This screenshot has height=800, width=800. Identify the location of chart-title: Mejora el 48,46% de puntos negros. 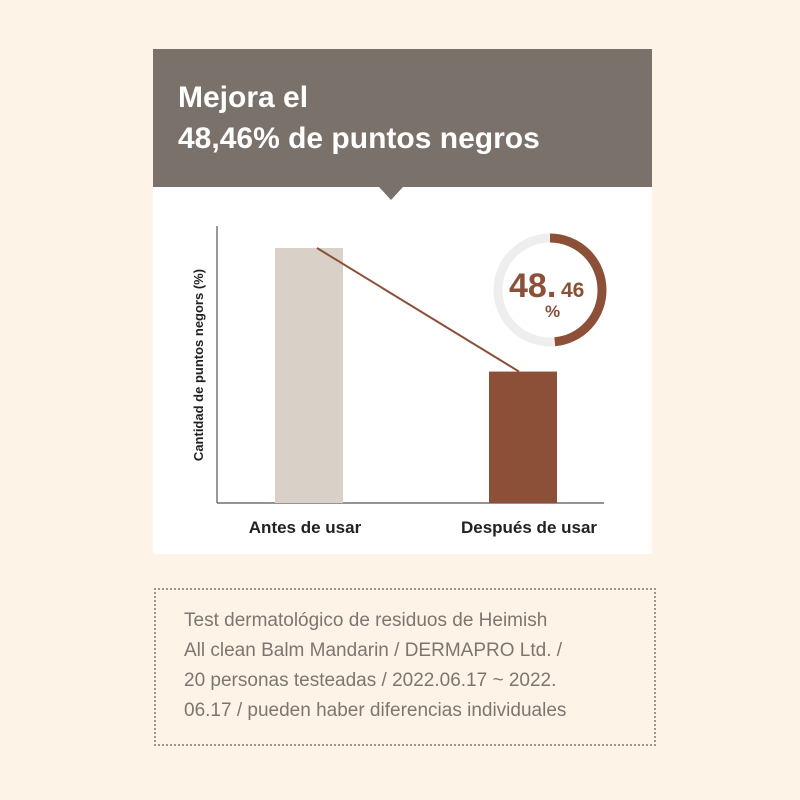
(408, 118).